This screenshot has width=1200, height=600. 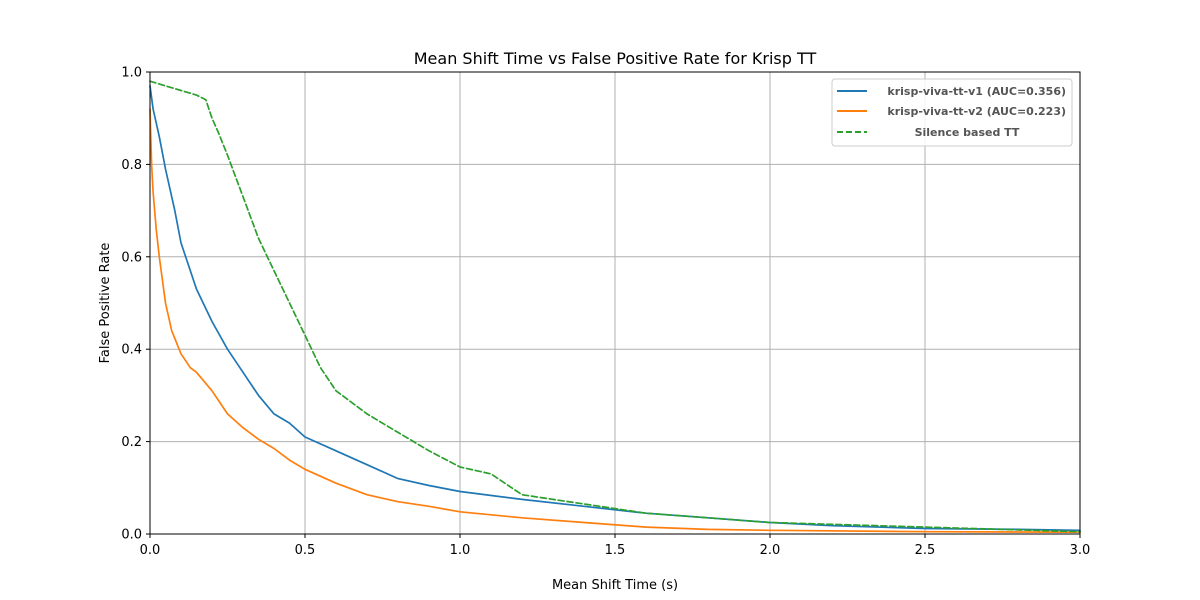 What do you see at coordinates (967, 132) in the screenshot?
I see `legend-label-silence: Silence based TT` at bounding box center [967, 132].